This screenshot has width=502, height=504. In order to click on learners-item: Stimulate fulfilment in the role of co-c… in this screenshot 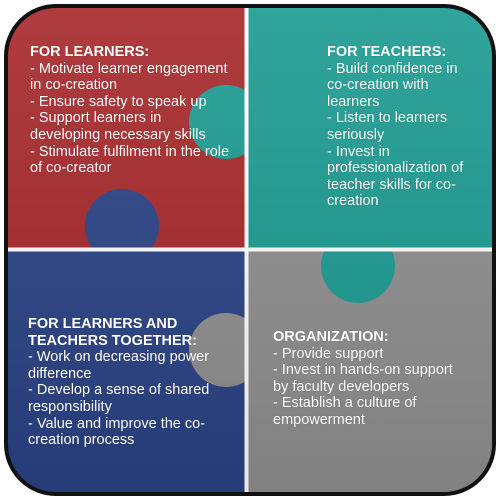, I will do `click(130, 160)`.